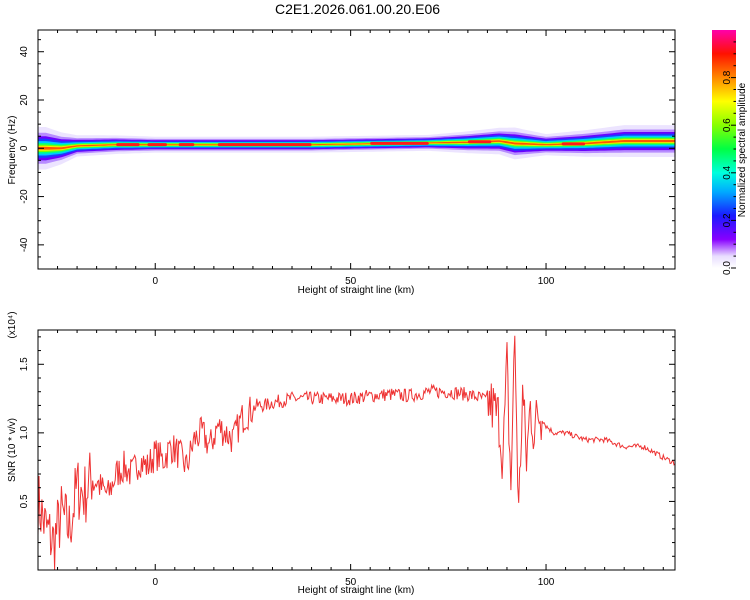  I want to click on colorbar-gradient, so click(724, 149).